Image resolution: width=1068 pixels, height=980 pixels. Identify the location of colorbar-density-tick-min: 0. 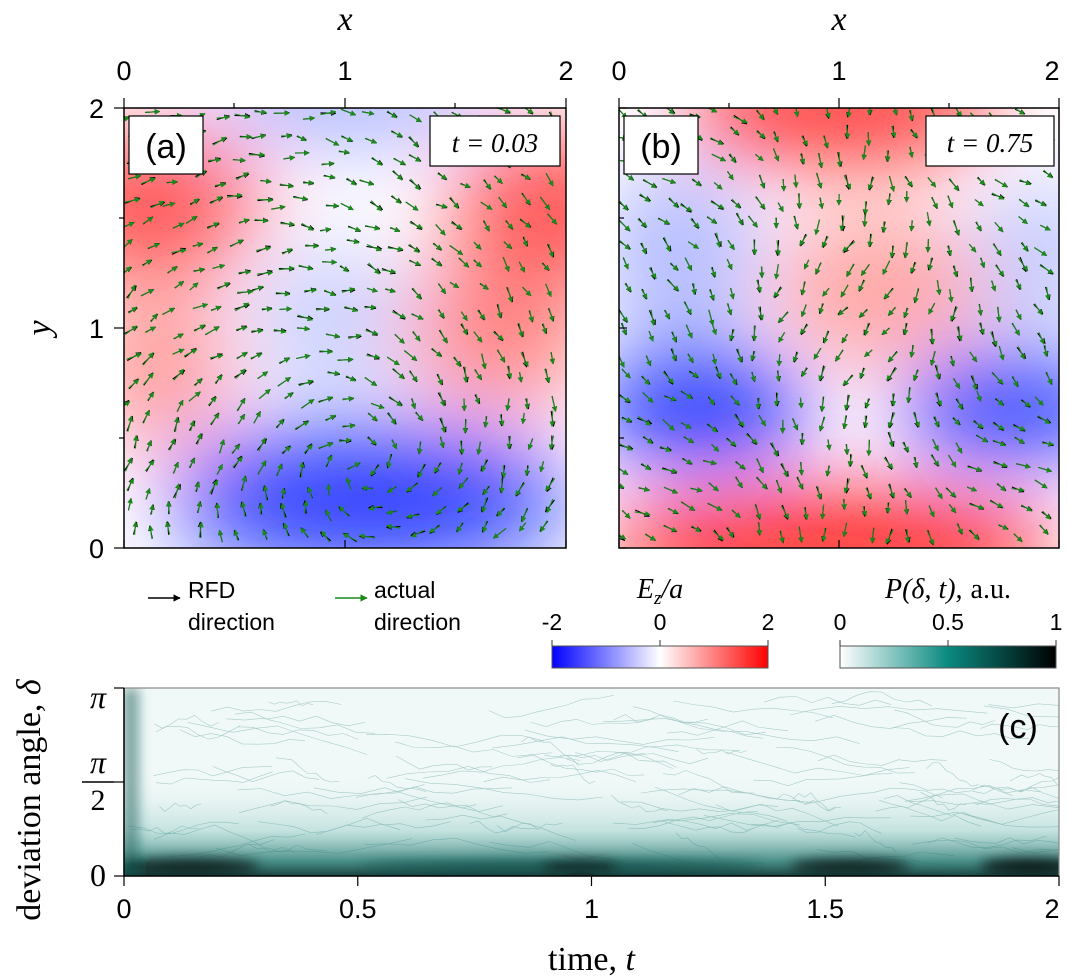
(840, 622).